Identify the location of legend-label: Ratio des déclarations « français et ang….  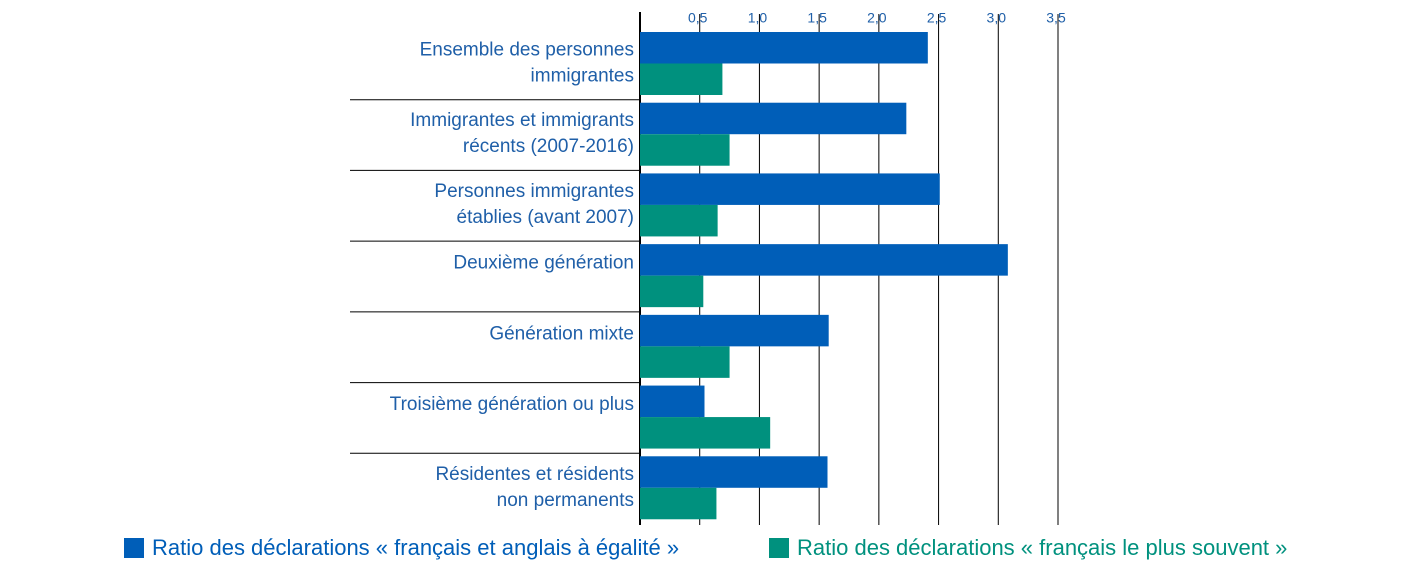
(415, 547).